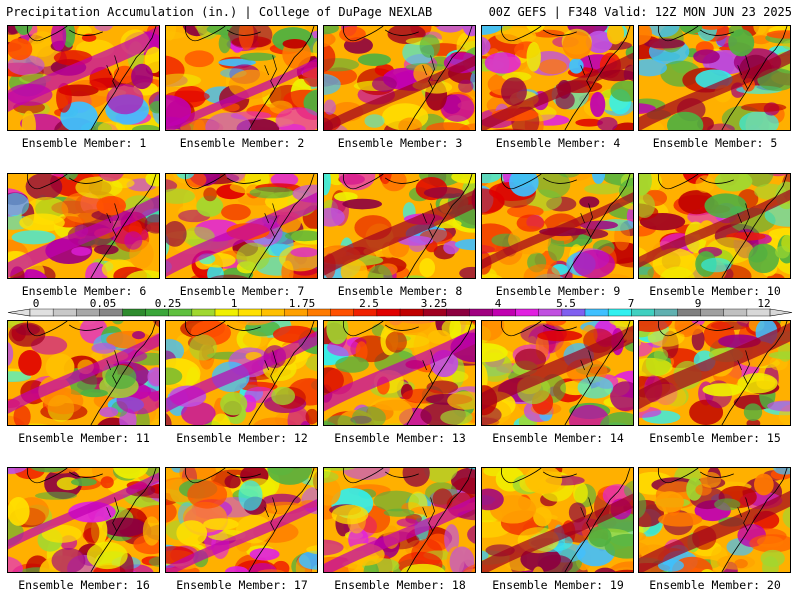 The height and width of the screenshot is (600, 800). I want to click on colorbar-tick-label: 3.25, so click(434, 303).